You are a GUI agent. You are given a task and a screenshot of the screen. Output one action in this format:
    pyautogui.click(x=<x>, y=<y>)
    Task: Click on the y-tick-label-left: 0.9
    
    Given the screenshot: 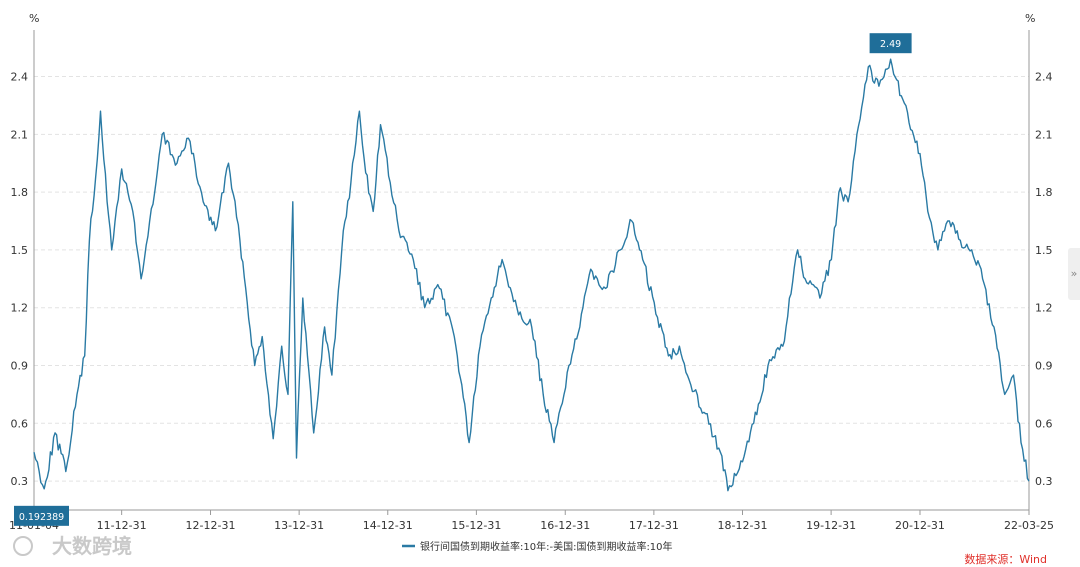 What is the action you would take?
    pyautogui.click(x=20, y=366)
    